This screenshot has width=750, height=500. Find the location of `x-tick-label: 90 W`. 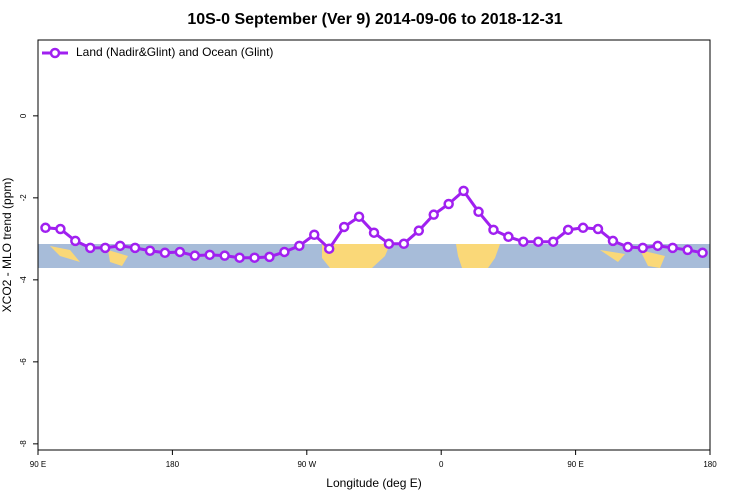

x-tick-label: 90 W is located at coordinates (306, 464).